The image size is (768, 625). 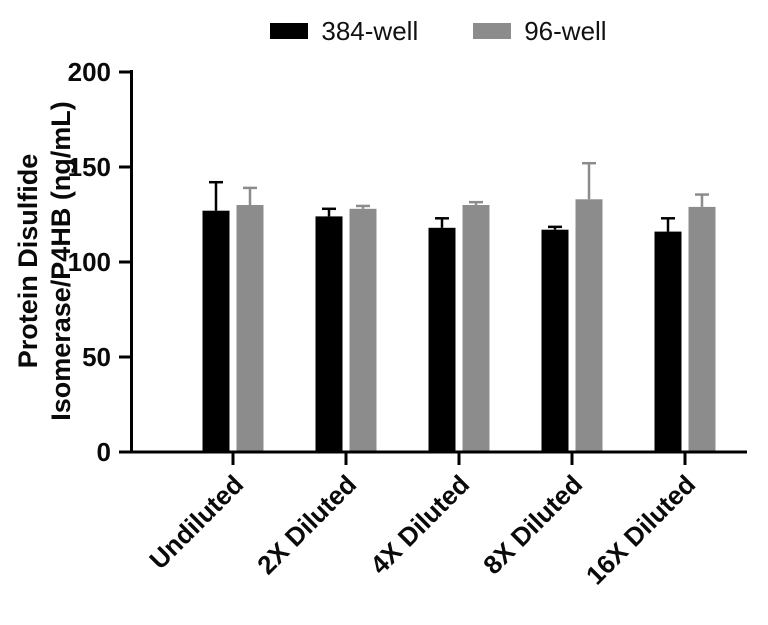 What do you see at coordinates (289, 31) in the screenshot?
I see `legend-swatch-384-well` at bounding box center [289, 31].